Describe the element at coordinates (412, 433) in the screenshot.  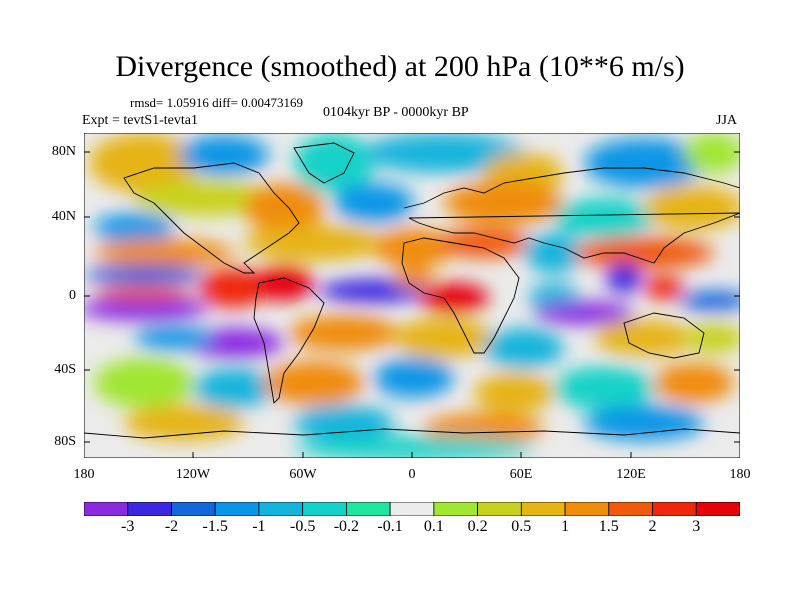
I see `coast-antarctica` at that location.